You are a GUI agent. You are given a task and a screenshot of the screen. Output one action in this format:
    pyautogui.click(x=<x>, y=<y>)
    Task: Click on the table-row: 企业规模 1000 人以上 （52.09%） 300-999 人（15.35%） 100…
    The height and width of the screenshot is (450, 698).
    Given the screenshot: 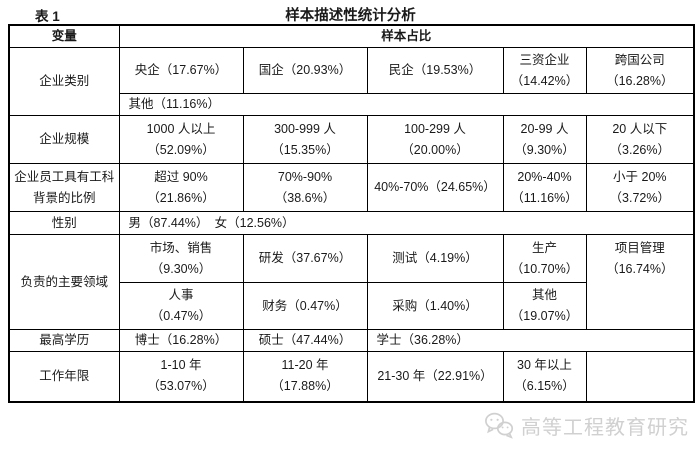 What is the action you would take?
    pyautogui.click(x=351, y=139)
    